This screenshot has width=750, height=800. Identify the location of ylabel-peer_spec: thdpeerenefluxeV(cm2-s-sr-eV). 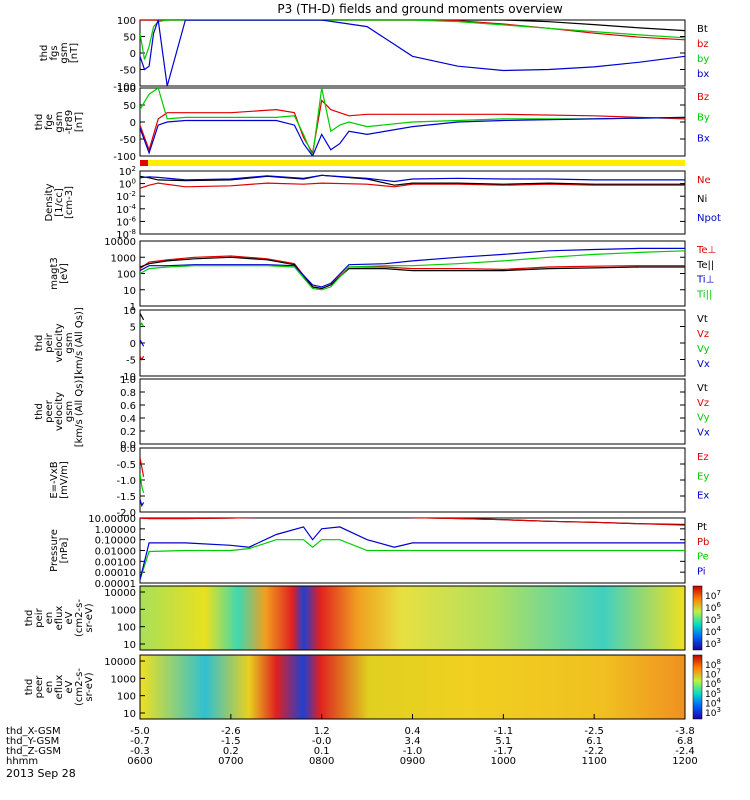
(59, 687).